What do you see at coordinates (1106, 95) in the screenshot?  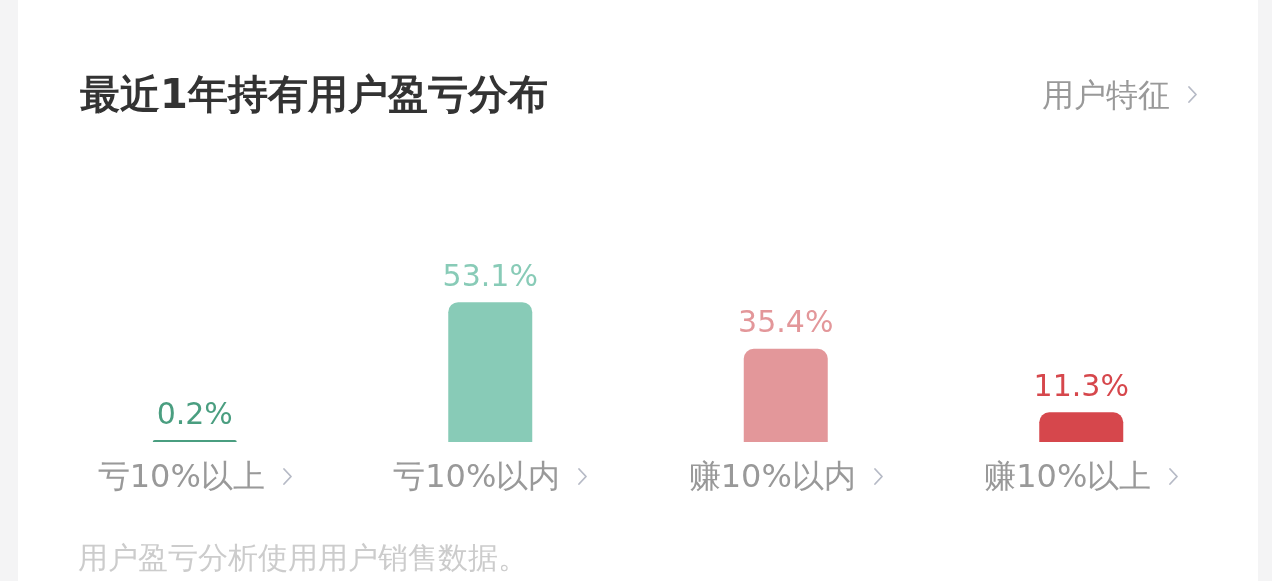 I see `text: 用户特征` at bounding box center [1106, 95].